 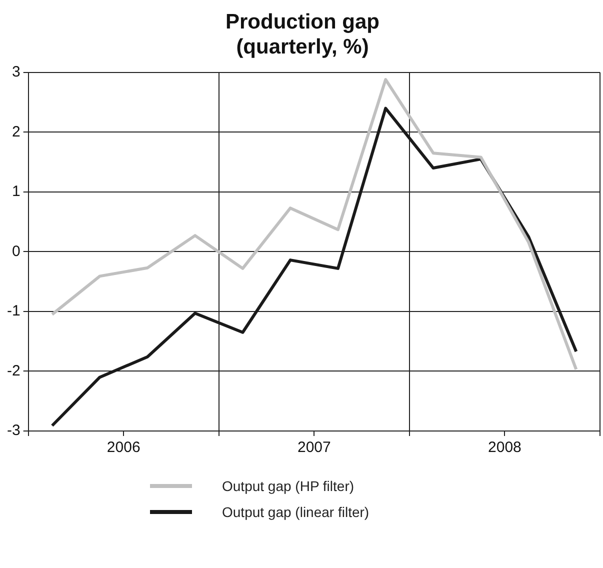 I want to click on x-tick-label: 2008, so click(x=505, y=447).